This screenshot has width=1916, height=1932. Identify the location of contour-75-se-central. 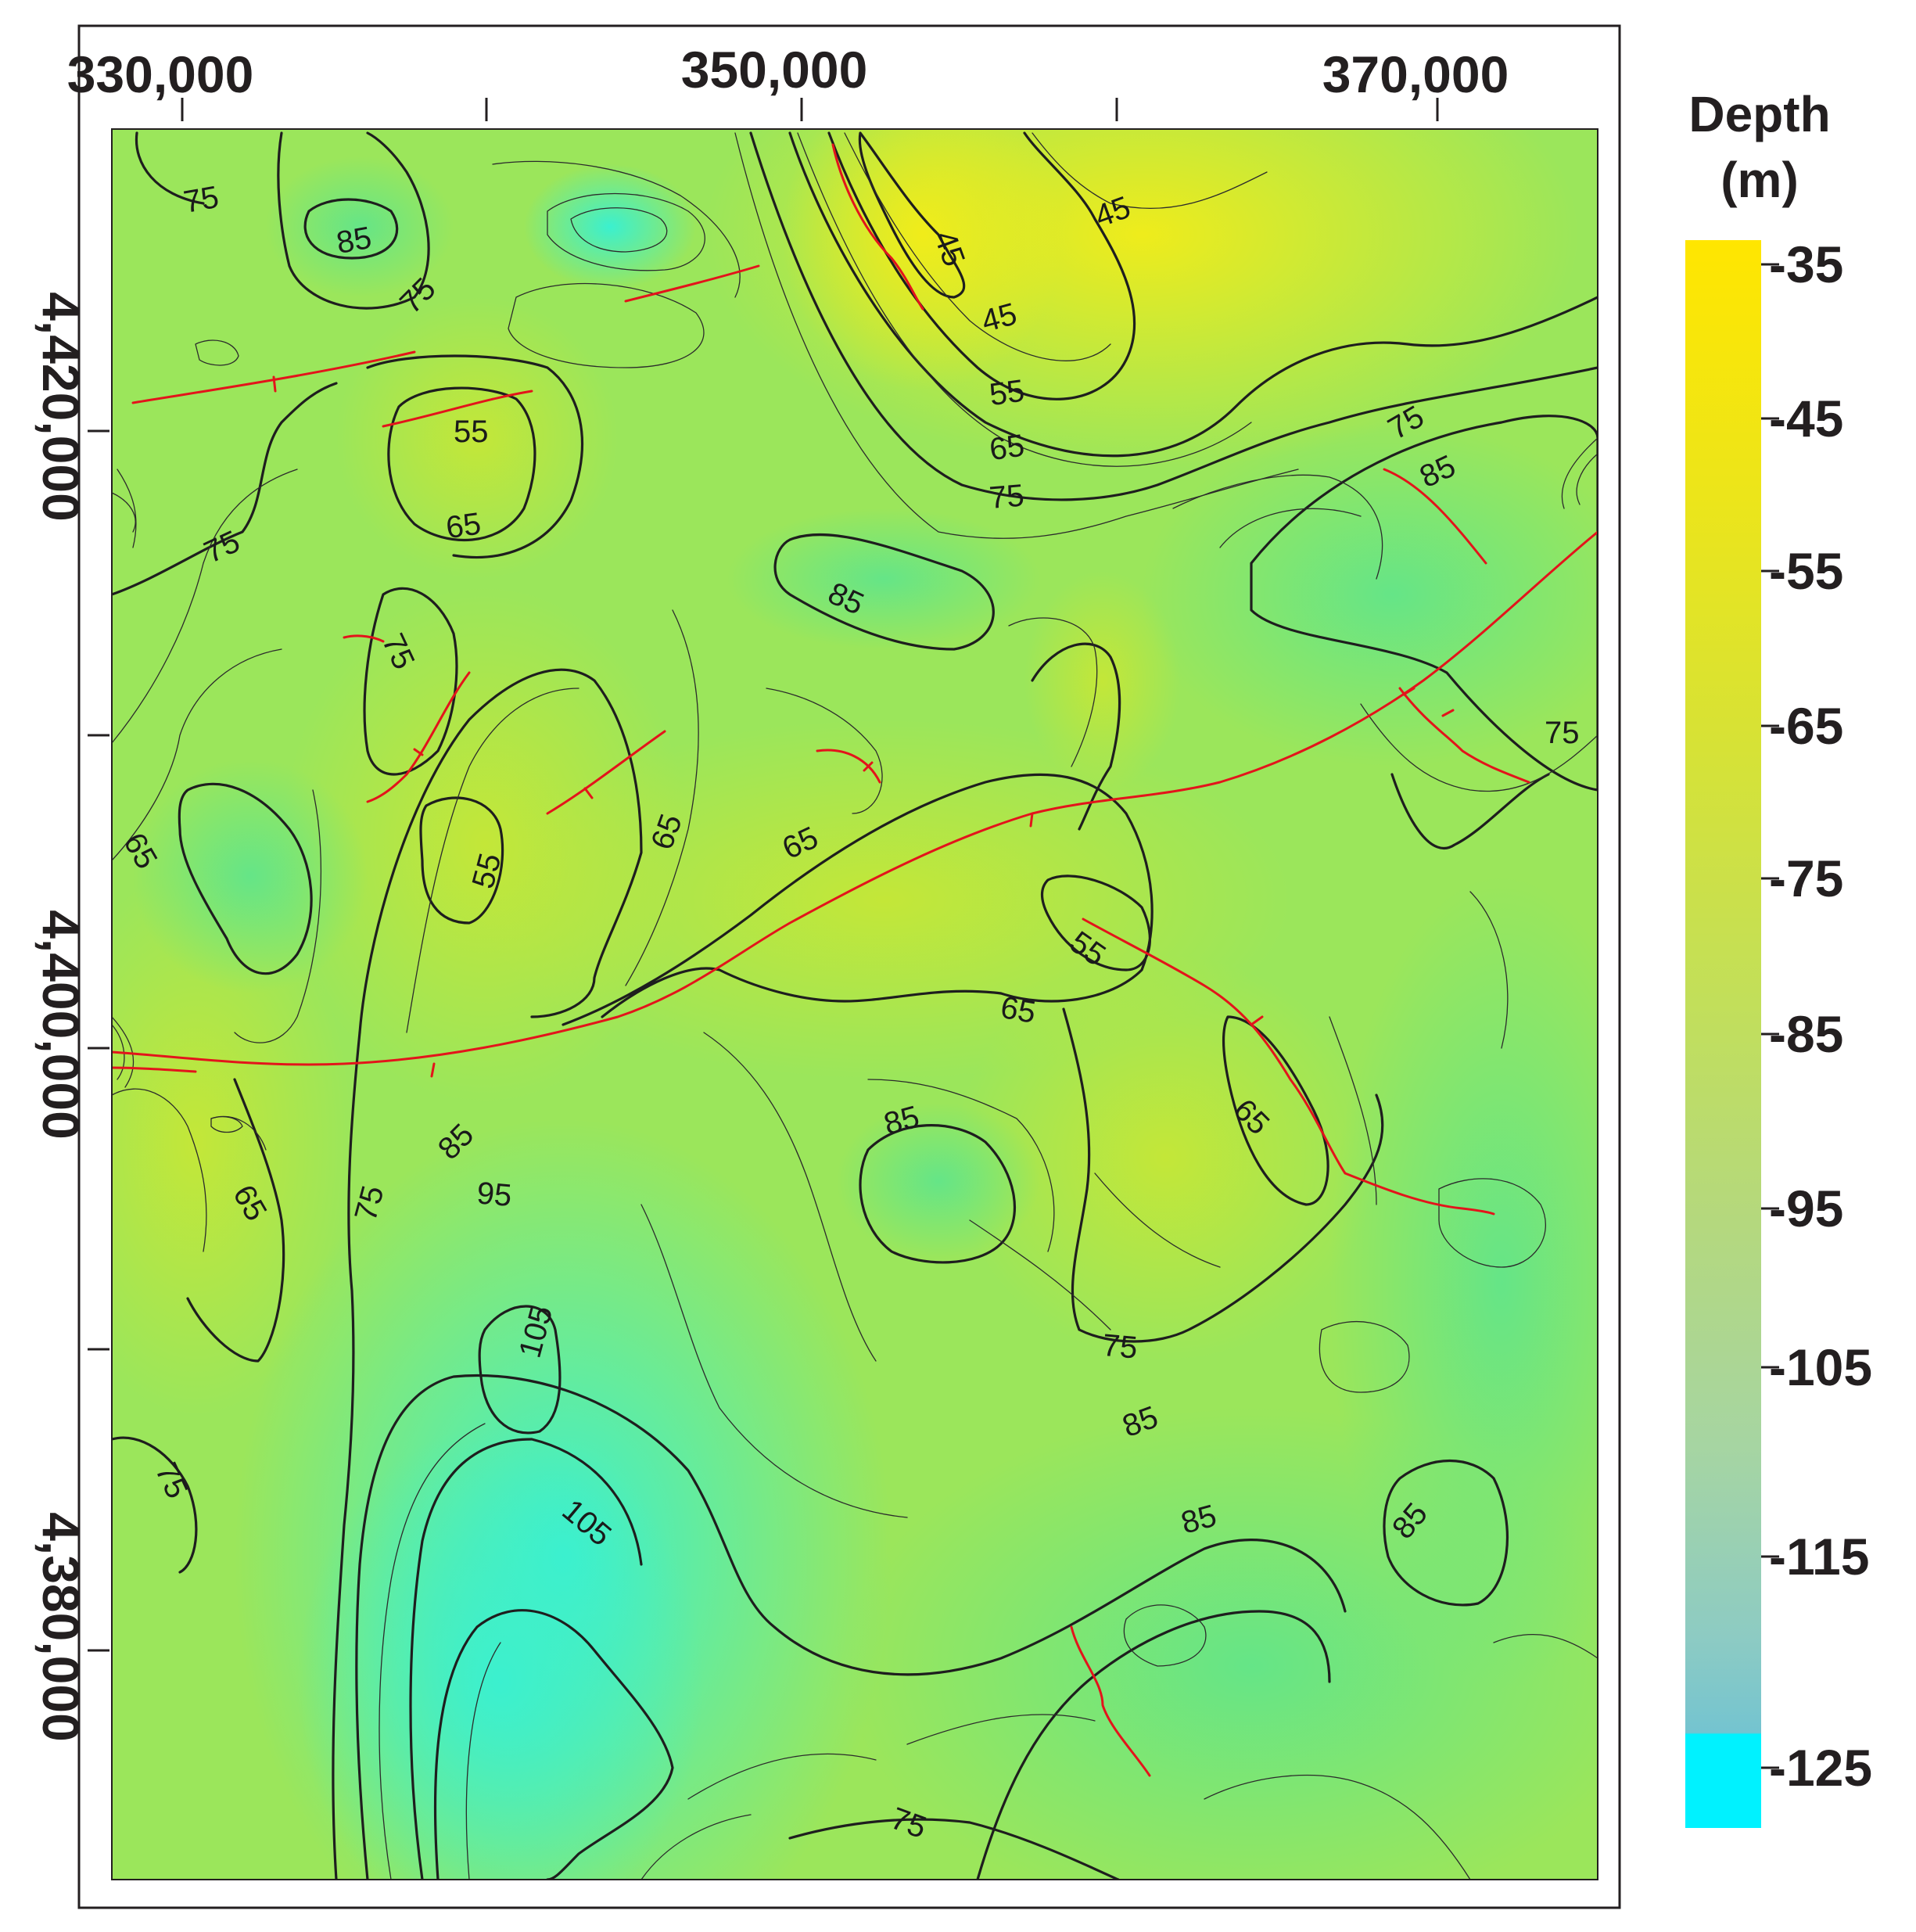
(1223, 1175).